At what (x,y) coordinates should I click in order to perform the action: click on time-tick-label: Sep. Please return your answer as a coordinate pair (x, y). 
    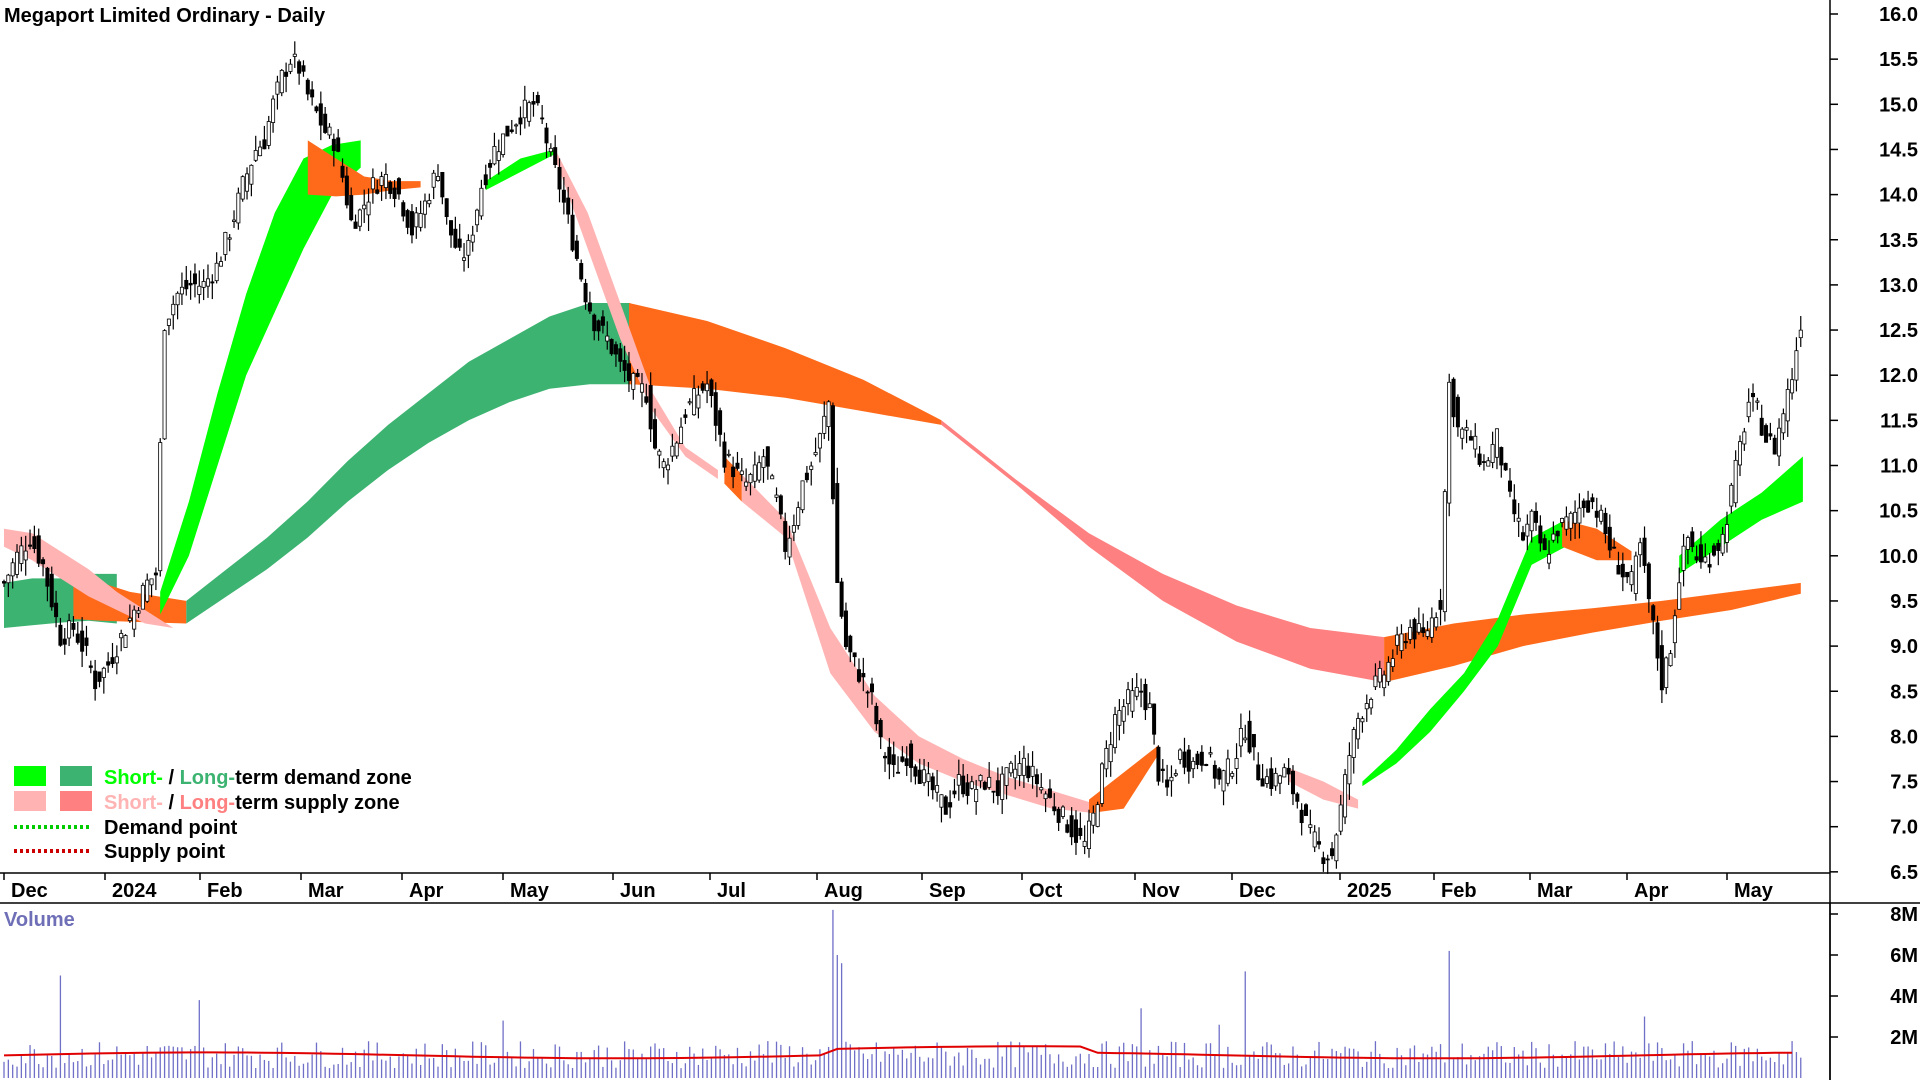
    Looking at the image, I should click on (947, 891).